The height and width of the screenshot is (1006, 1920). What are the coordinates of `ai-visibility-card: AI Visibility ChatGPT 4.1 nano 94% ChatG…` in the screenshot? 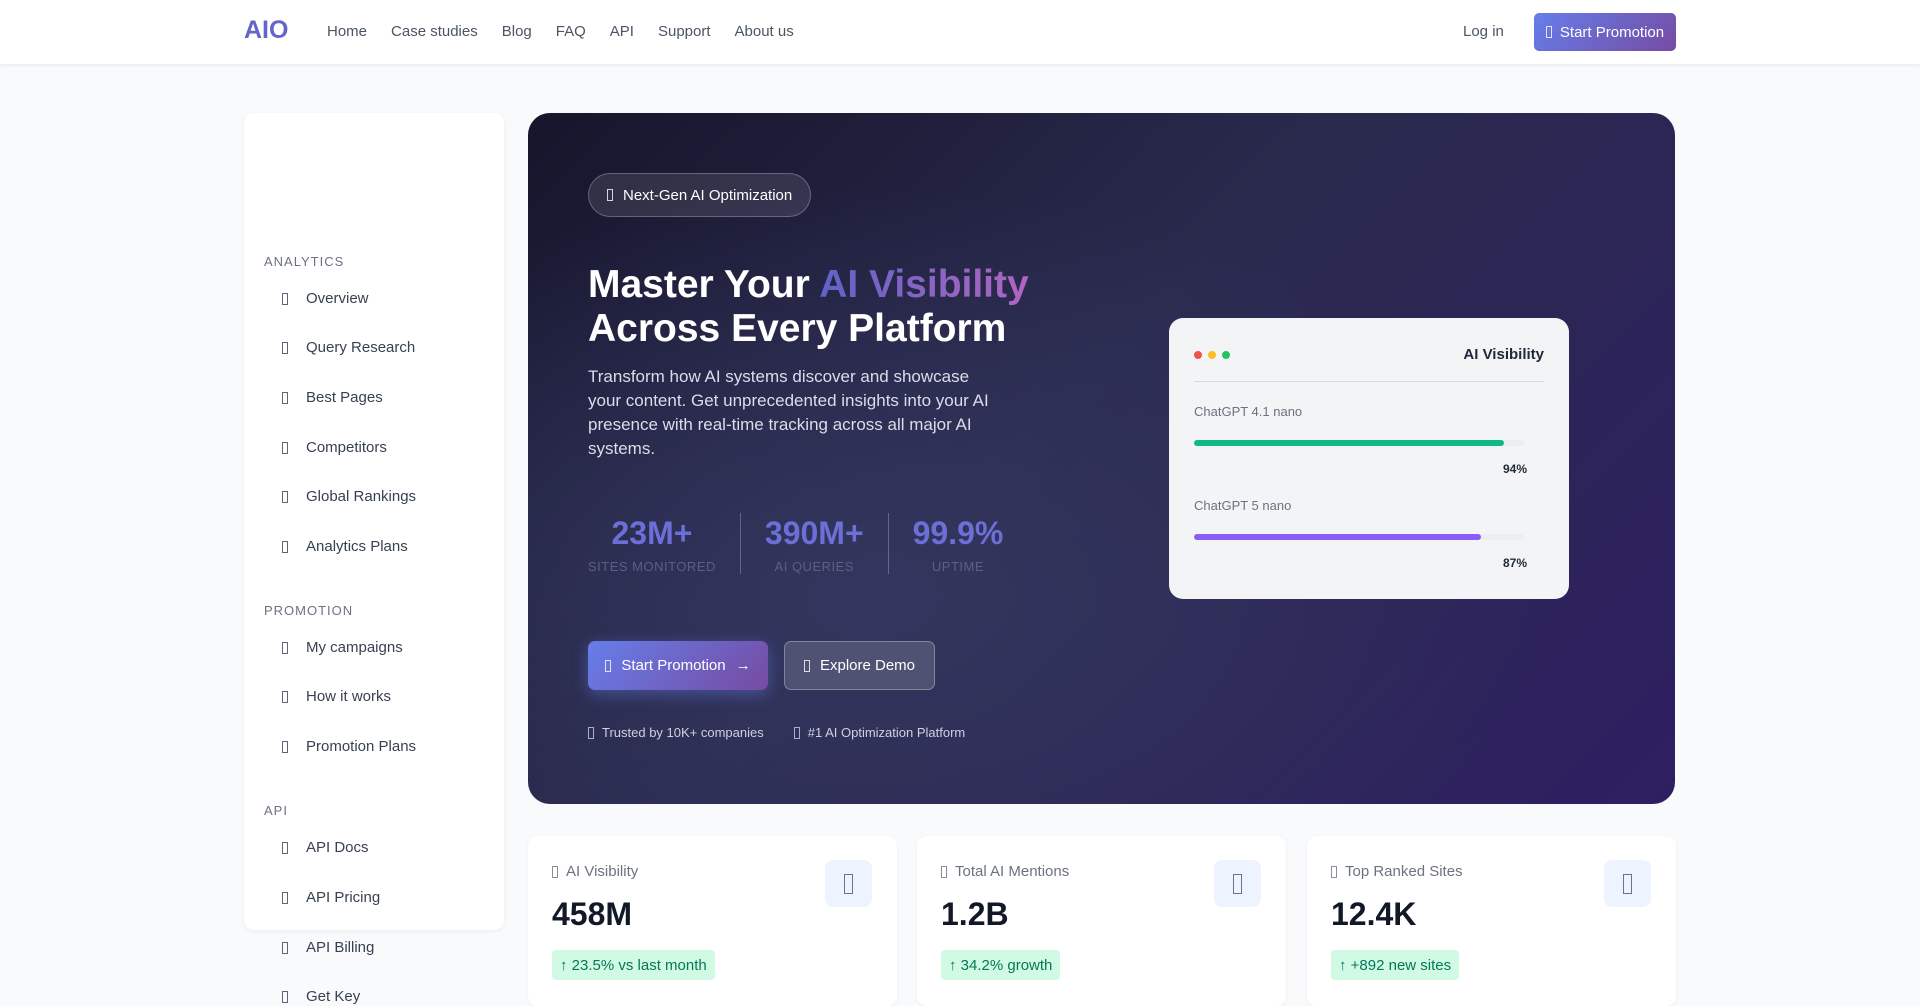 It's located at (1369, 458).